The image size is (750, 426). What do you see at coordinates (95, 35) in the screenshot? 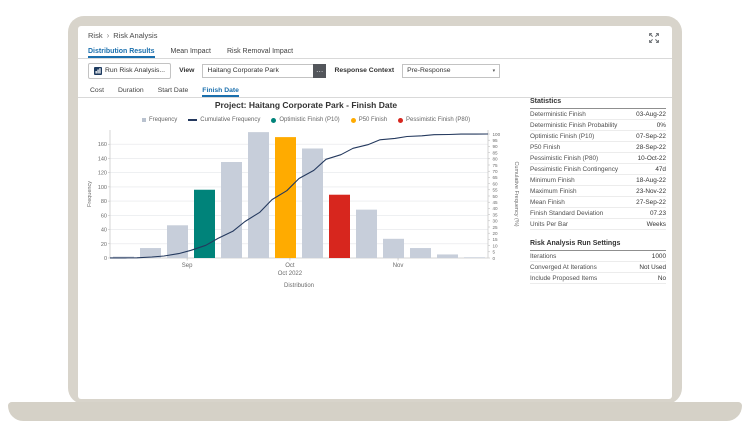
I see `breadcrumb-risk-link: Risk` at bounding box center [95, 35].